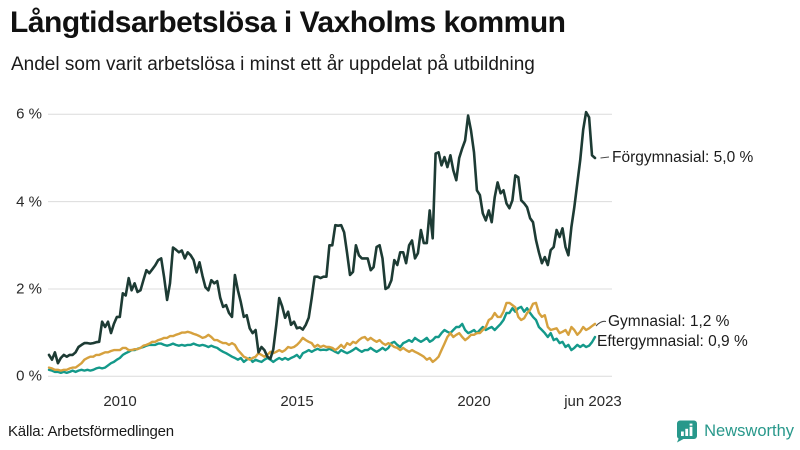  What do you see at coordinates (29, 114) in the screenshot?
I see `y-axis-tick-6: 6 %` at bounding box center [29, 114].